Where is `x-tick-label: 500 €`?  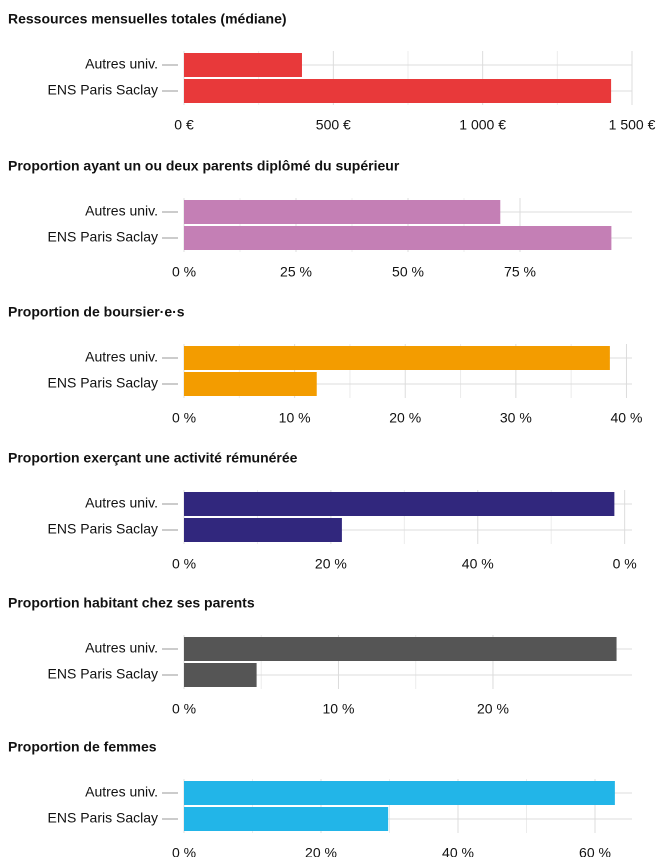 x-tick-label: 500 € is located at coordinates (333, 125).